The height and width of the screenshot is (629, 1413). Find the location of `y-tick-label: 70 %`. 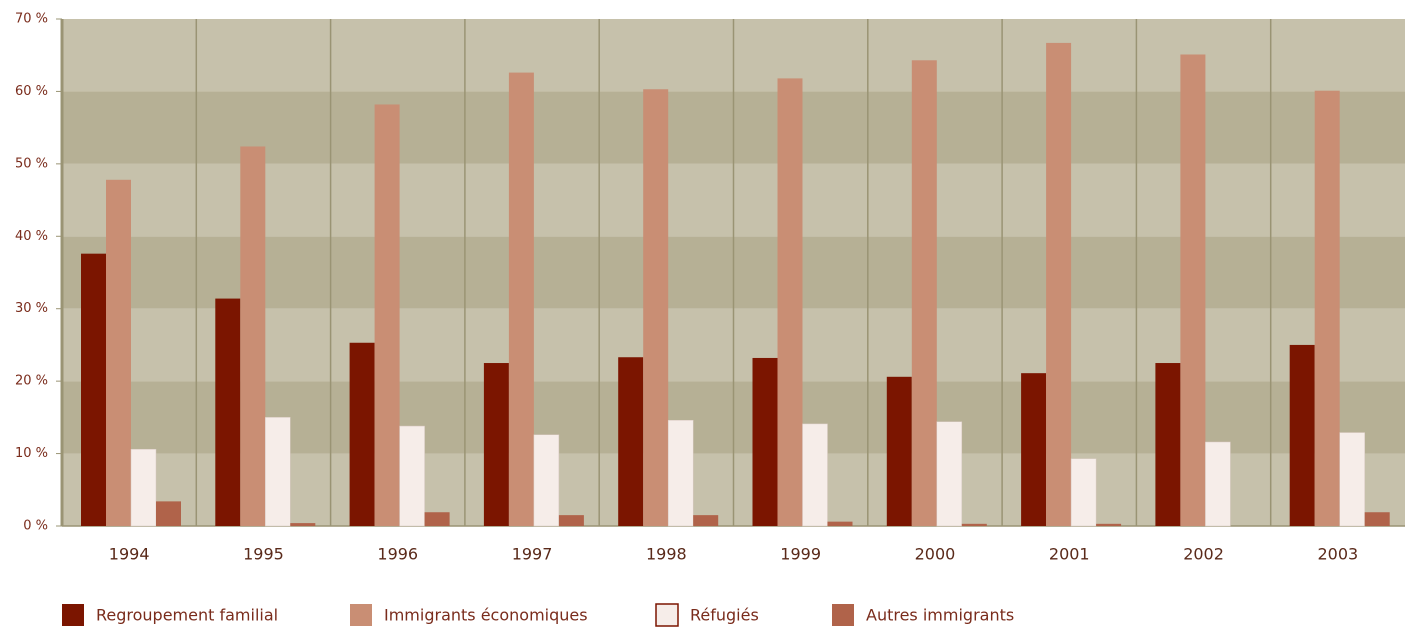

y-tick-label: 70 % is located at coordinates (31, 19).